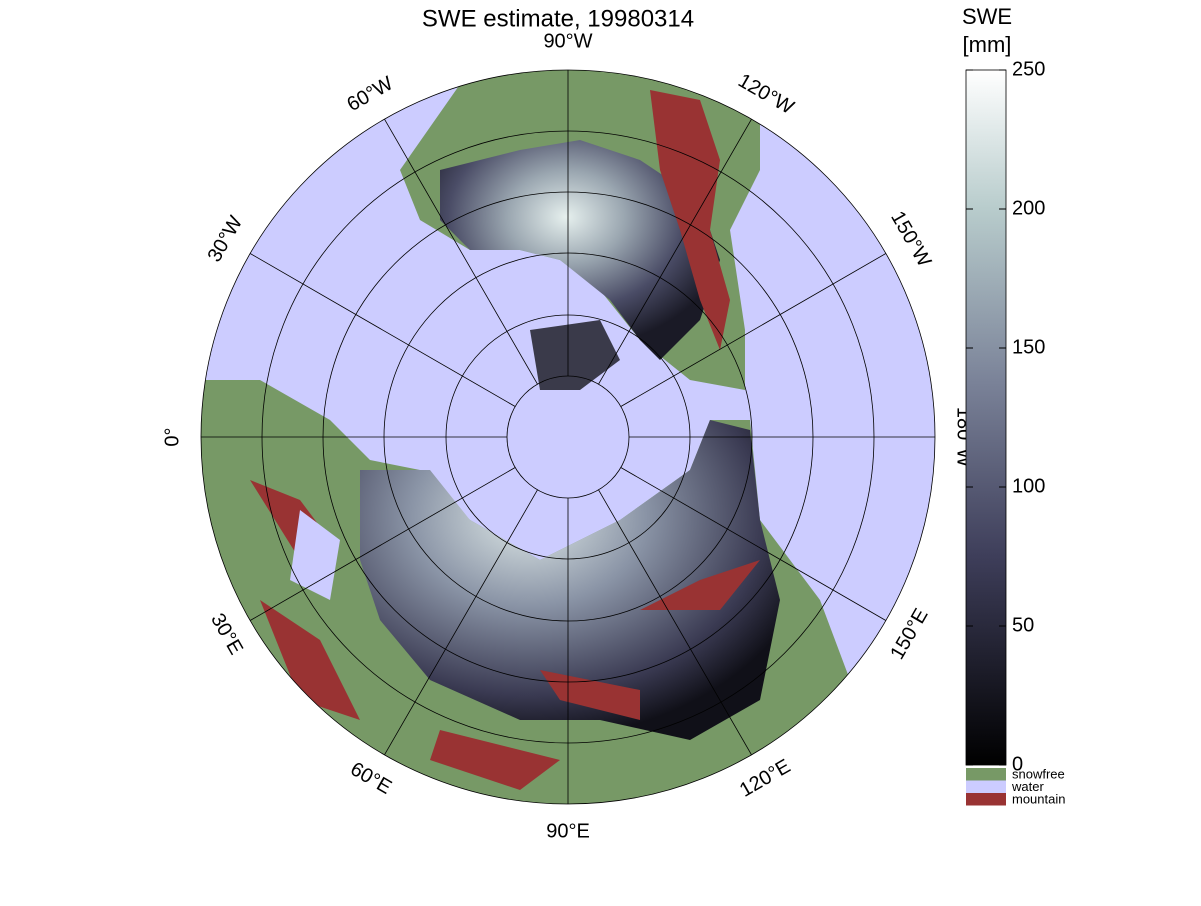  Describe the element at coordinates (568, 831) in the screenshot. I see `meridian-label: 90°E` at that location.